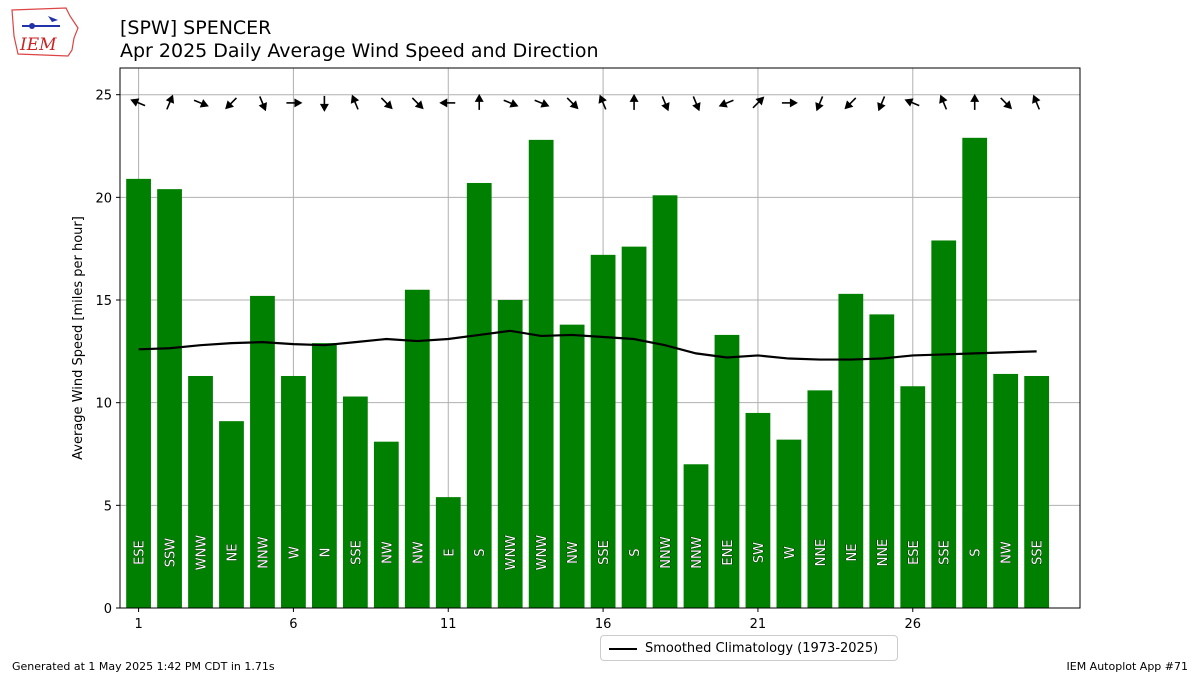  I want to click on y-tick-label: 25, so click(103, 96).